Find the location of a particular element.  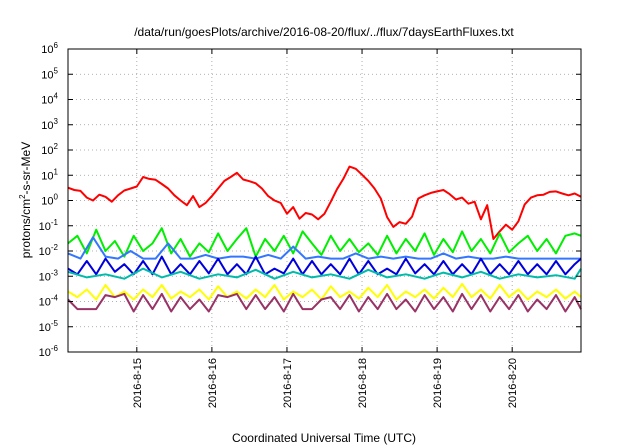

y-tick-label: 10⁻² is located at coordinates (49, 250).